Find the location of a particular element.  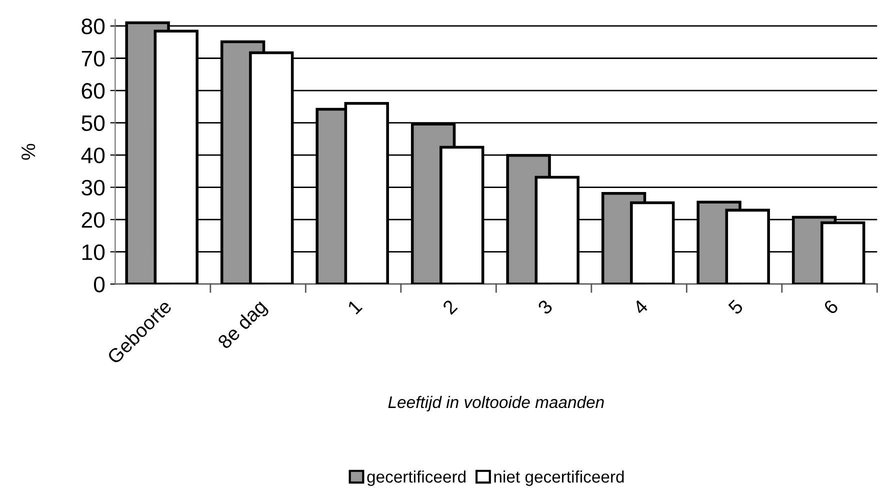

x-tick-label: 3 is located at coordinates (545, 307).